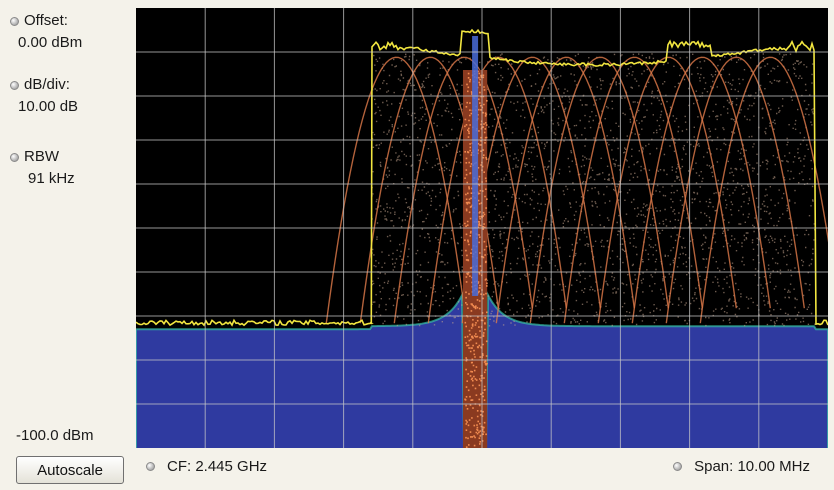 The height and width of the screenshot is (490, 834). Describe the element at coordinates (48, 106) in the screenshot. I see `db-div-value: 10.00 dB` at that location.